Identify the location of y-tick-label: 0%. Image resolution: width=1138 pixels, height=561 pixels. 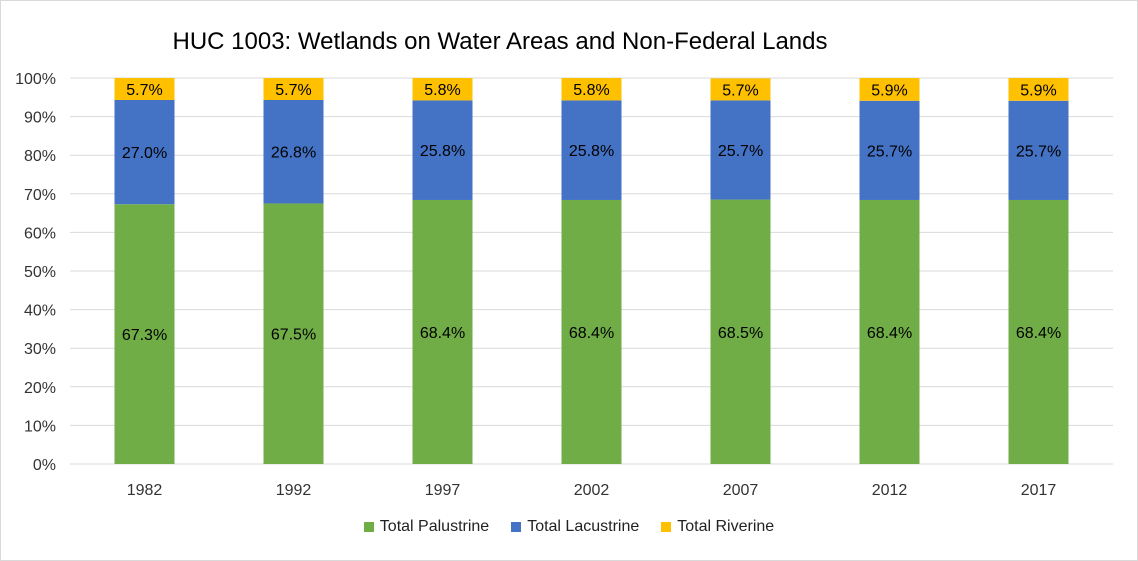
(44, 465).